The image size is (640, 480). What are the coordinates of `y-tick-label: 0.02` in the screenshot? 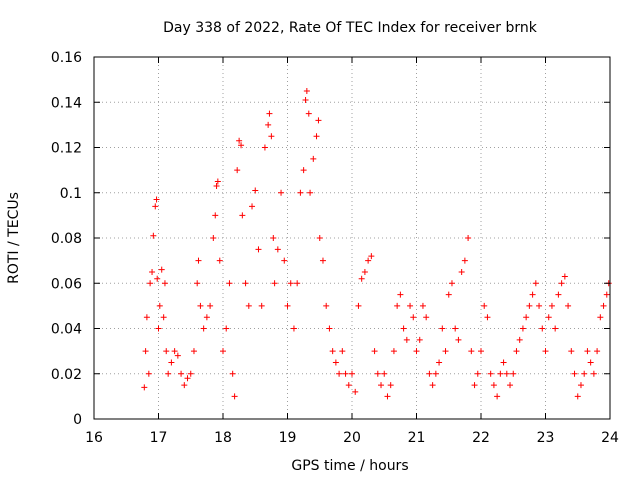 It's located at (66, 375).